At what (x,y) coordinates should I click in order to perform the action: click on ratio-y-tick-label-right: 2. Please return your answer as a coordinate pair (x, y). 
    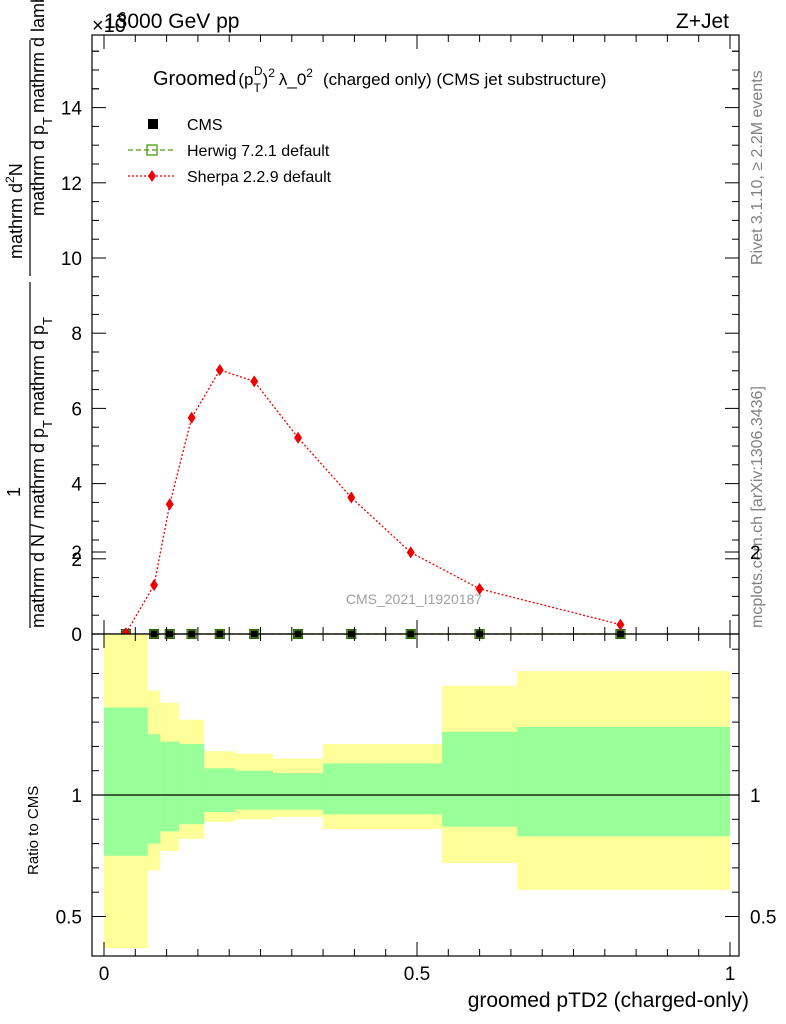
    Looking at the image, I should click on (755, 553).